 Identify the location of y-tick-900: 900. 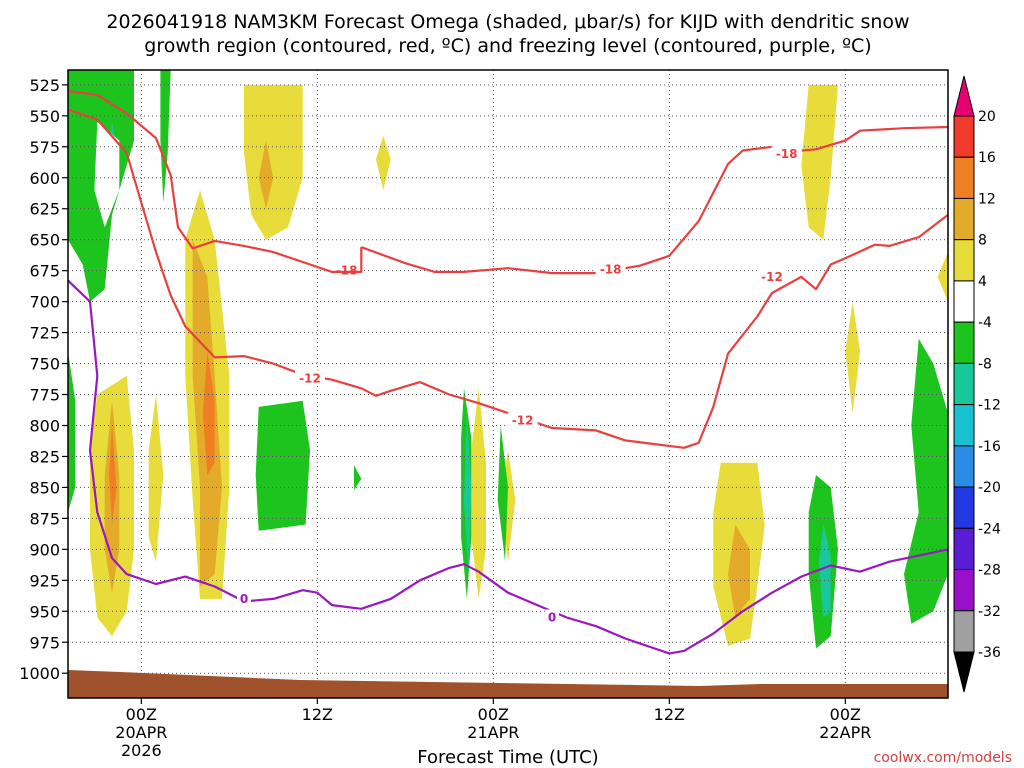
(44, 549).